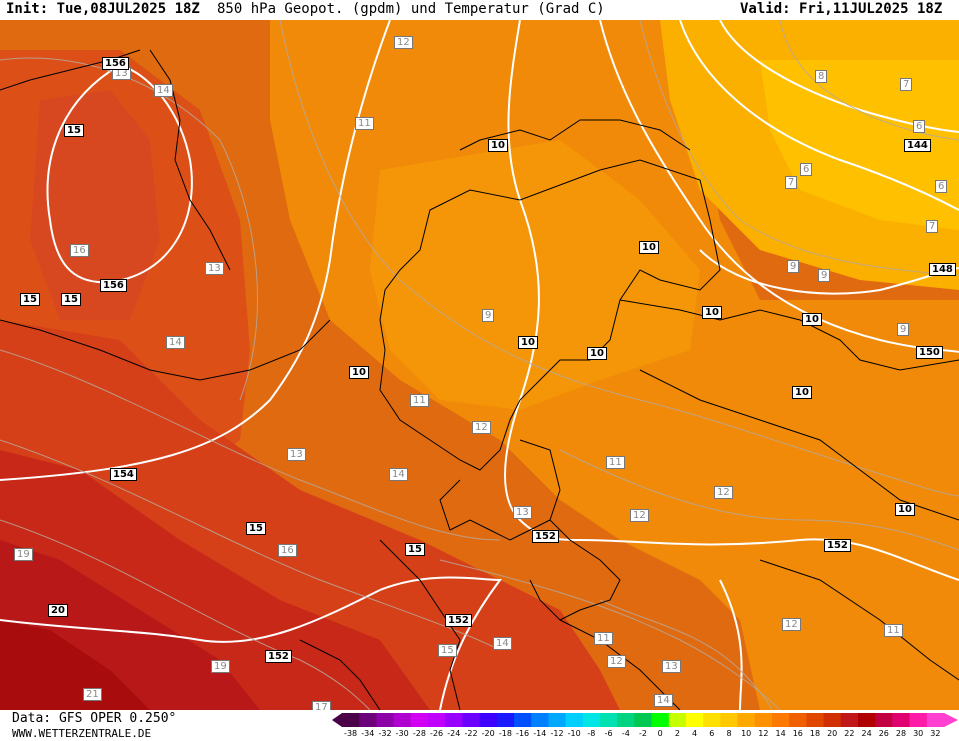 This screenshot has height=741, width=959. I want to click on temp-label: 17, so click(321, 705).